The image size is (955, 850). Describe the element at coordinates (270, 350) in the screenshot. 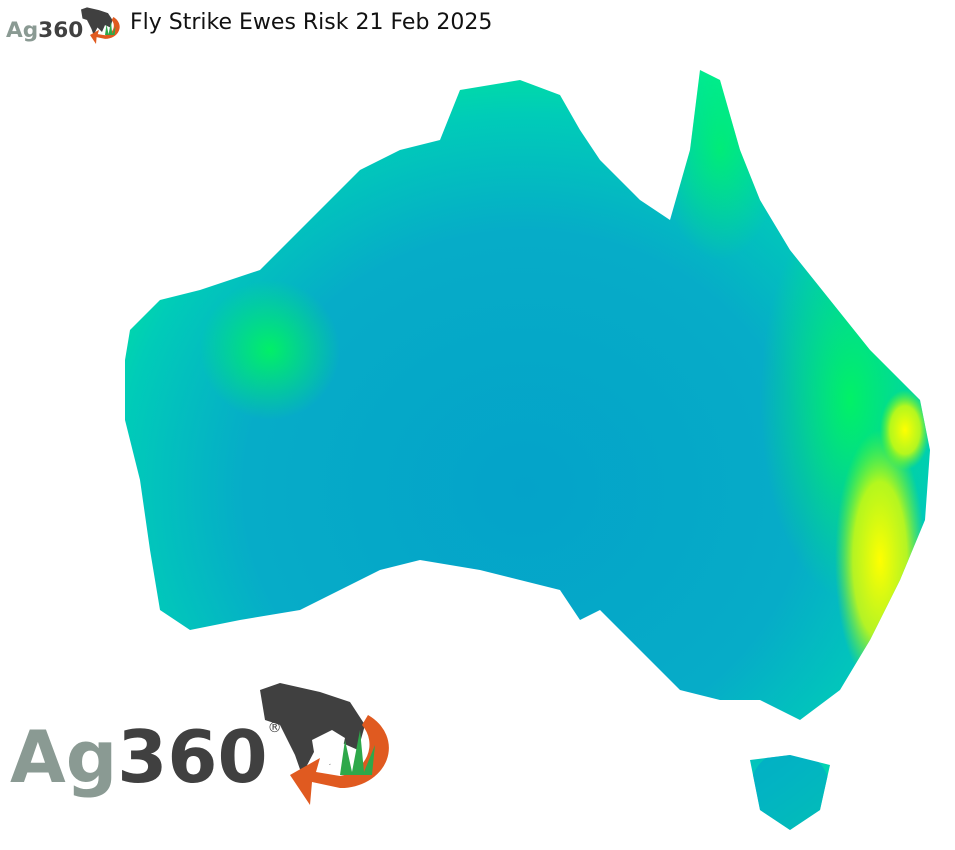

I see `pilbara-high-risk` at that location.